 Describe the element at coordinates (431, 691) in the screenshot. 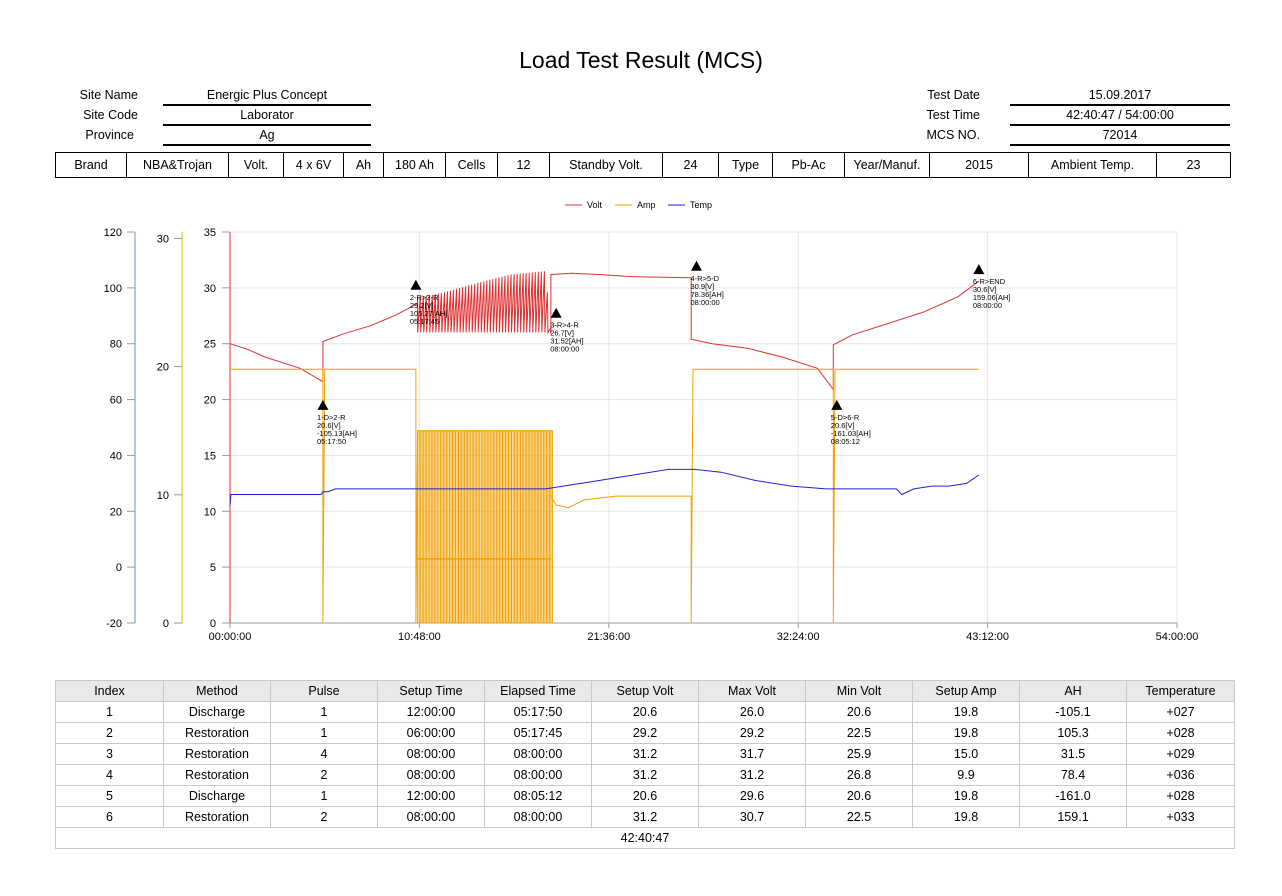

I see `results-header-cell: Setup Time` at that location.